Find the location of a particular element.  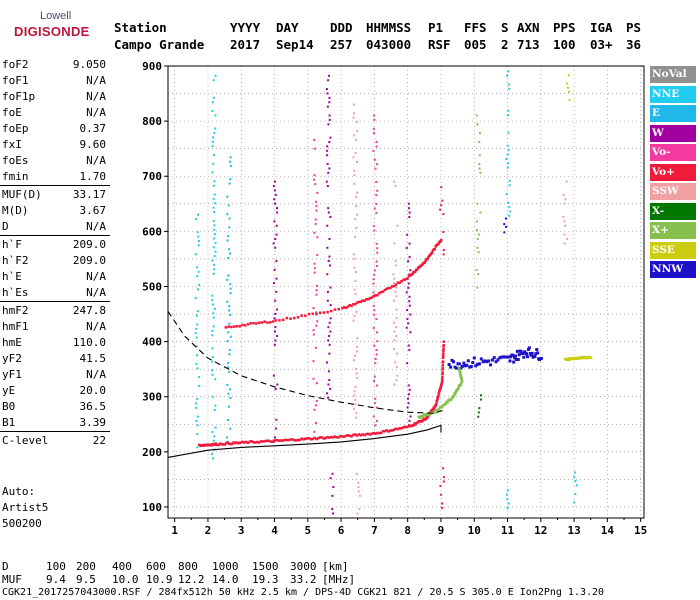

param-row: D N/A is located at coordinates (54, 227).